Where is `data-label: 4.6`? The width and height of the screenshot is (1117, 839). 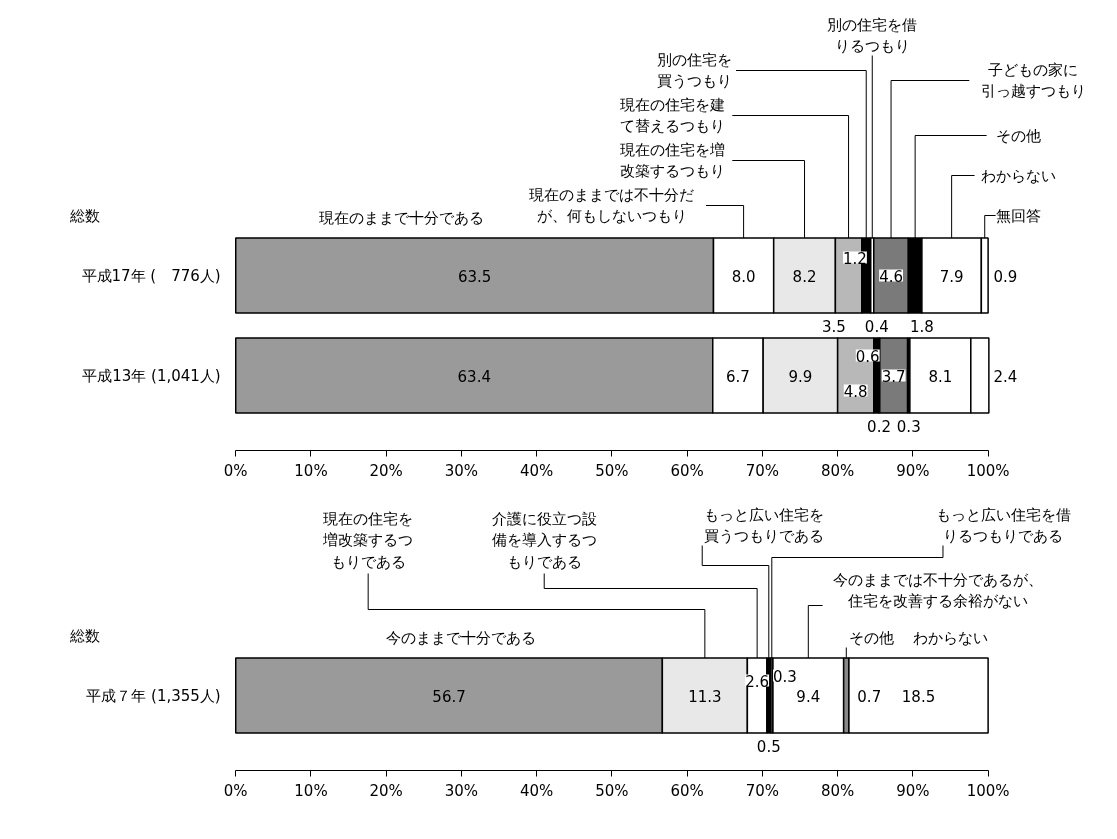 data-label: 4.6 is located at coordinates (891, 276).